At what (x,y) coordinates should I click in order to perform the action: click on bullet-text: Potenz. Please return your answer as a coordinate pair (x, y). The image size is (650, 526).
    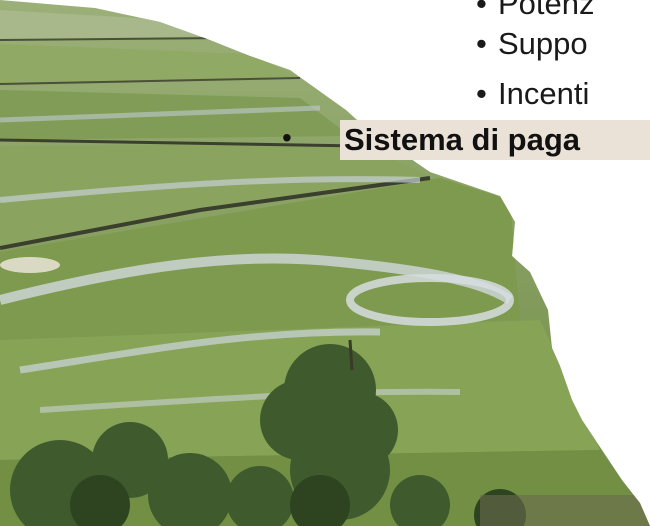
    Looking at the image, I should click on (546, 10).